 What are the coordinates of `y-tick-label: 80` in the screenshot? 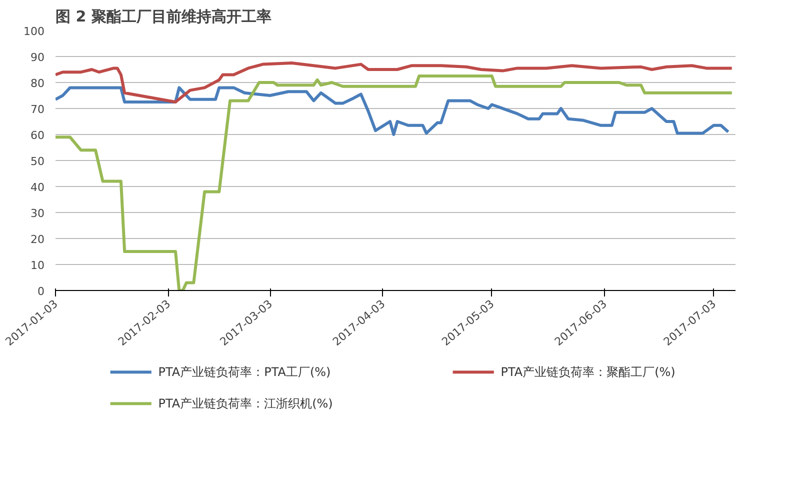 It's located at (37, 83).